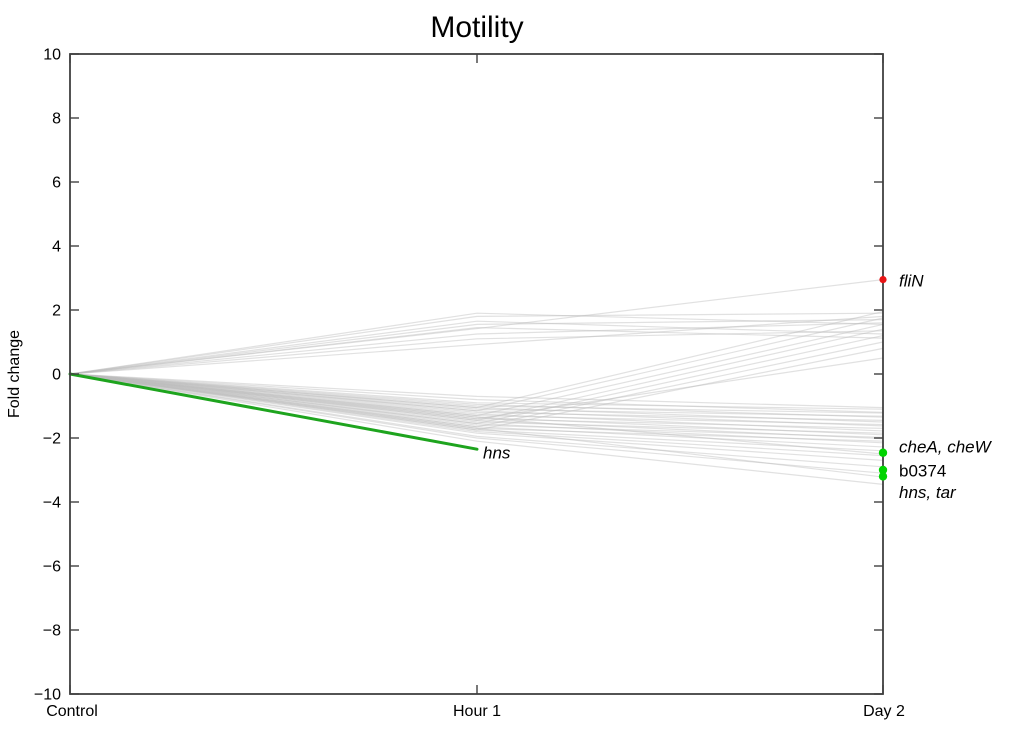 The image size is (1024, 732). Describe the element at coordinates (928, 492) in the screenshot. I see `marker-label-hns-tar: hns, tar` at that location.